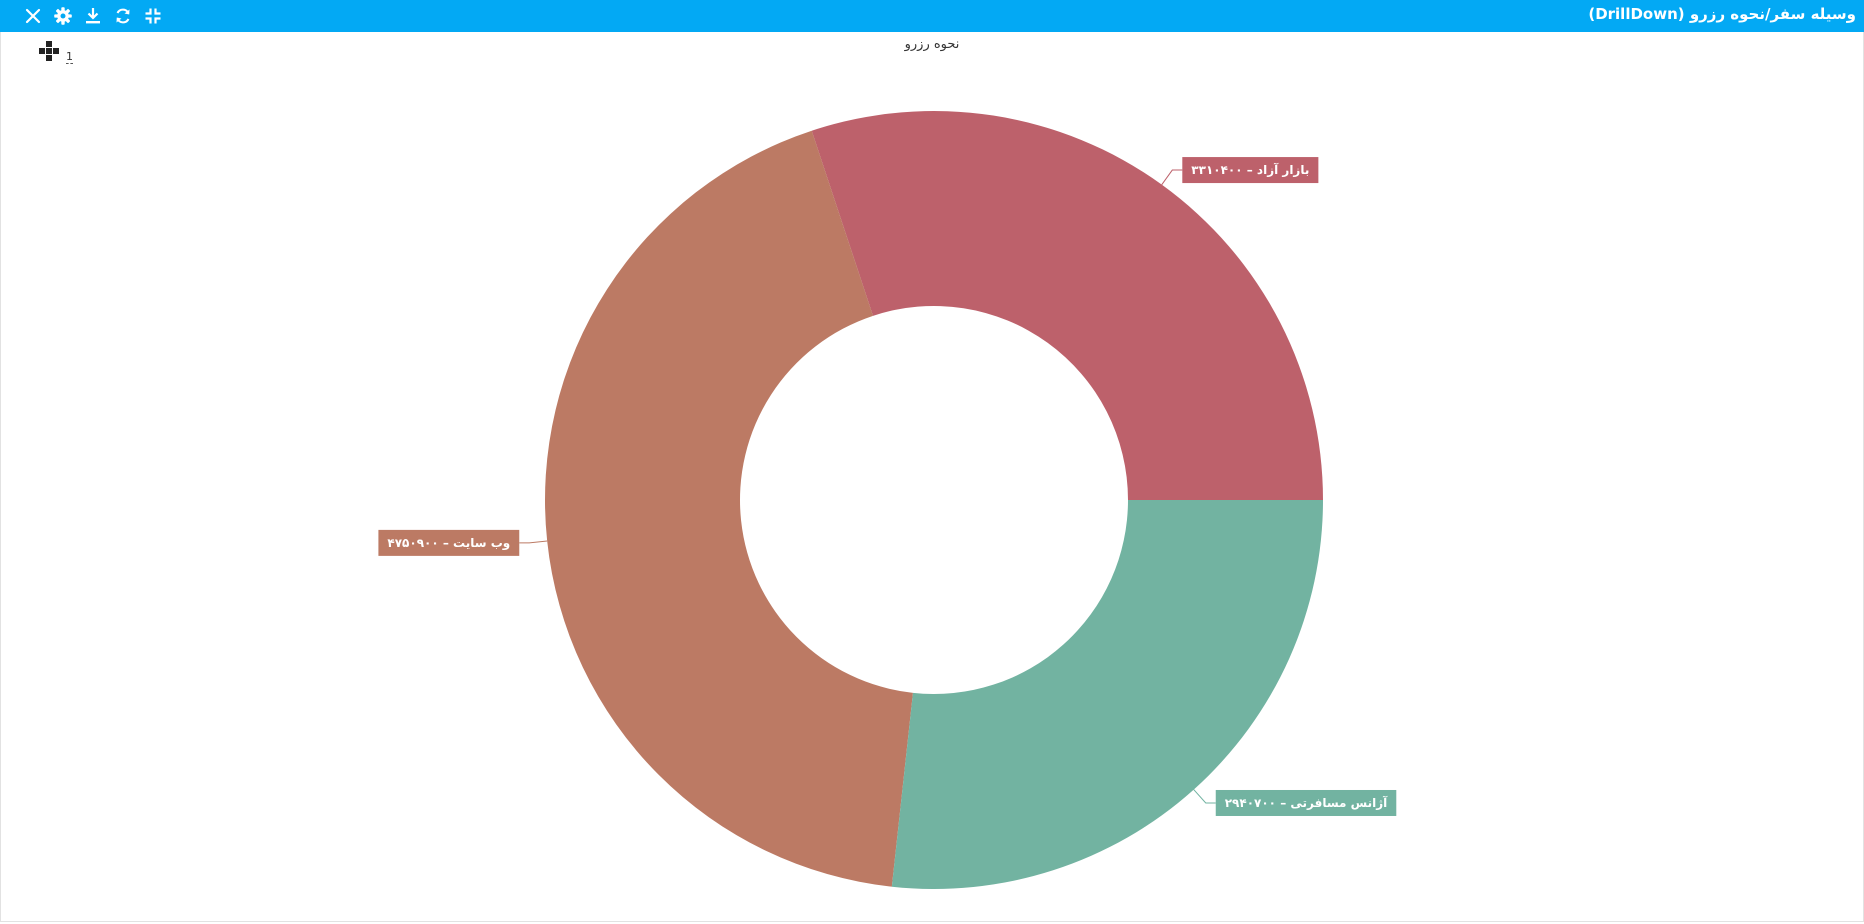  I want to click on slice-label-text: وب سایت – ۴۷۵۰۹۰۰, so click(448, 543).